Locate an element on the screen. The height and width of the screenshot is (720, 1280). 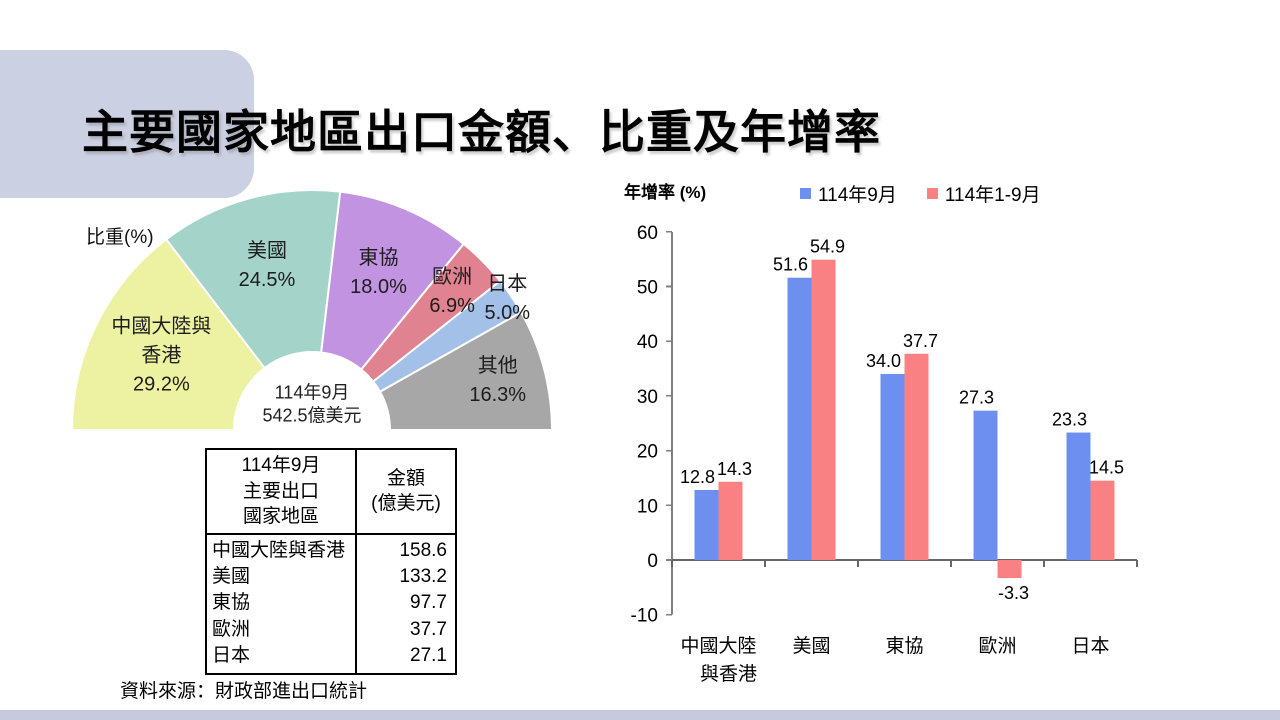
y-axis-tick-label: -10 is located at coordinates (644, 616).